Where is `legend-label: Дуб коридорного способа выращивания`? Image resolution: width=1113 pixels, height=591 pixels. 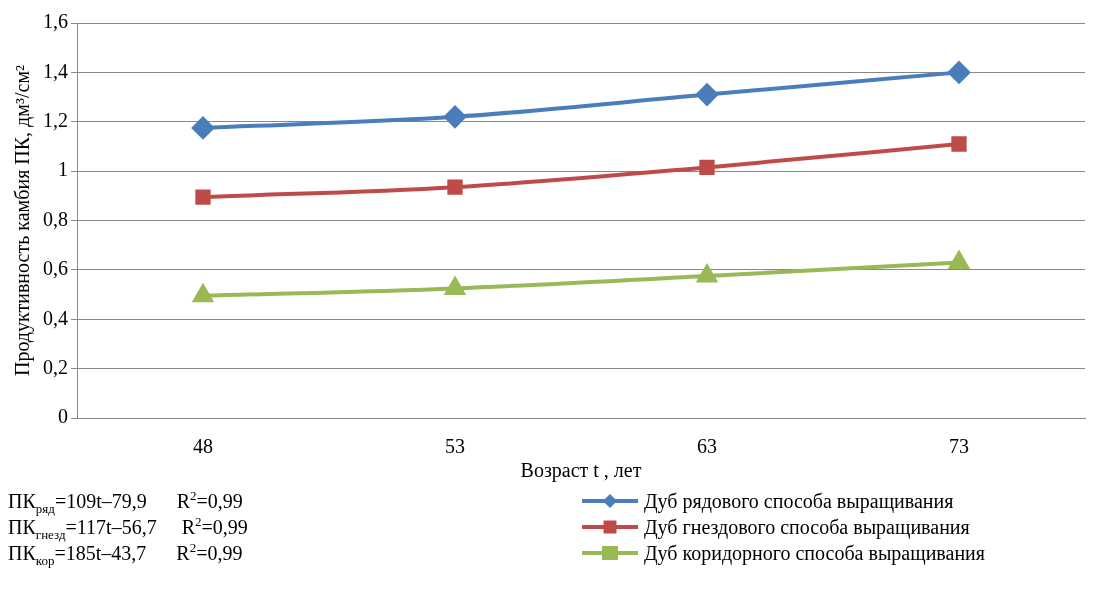
legend-label: Дуб коридорного способа выращивания is located at coordinates (814, 553).